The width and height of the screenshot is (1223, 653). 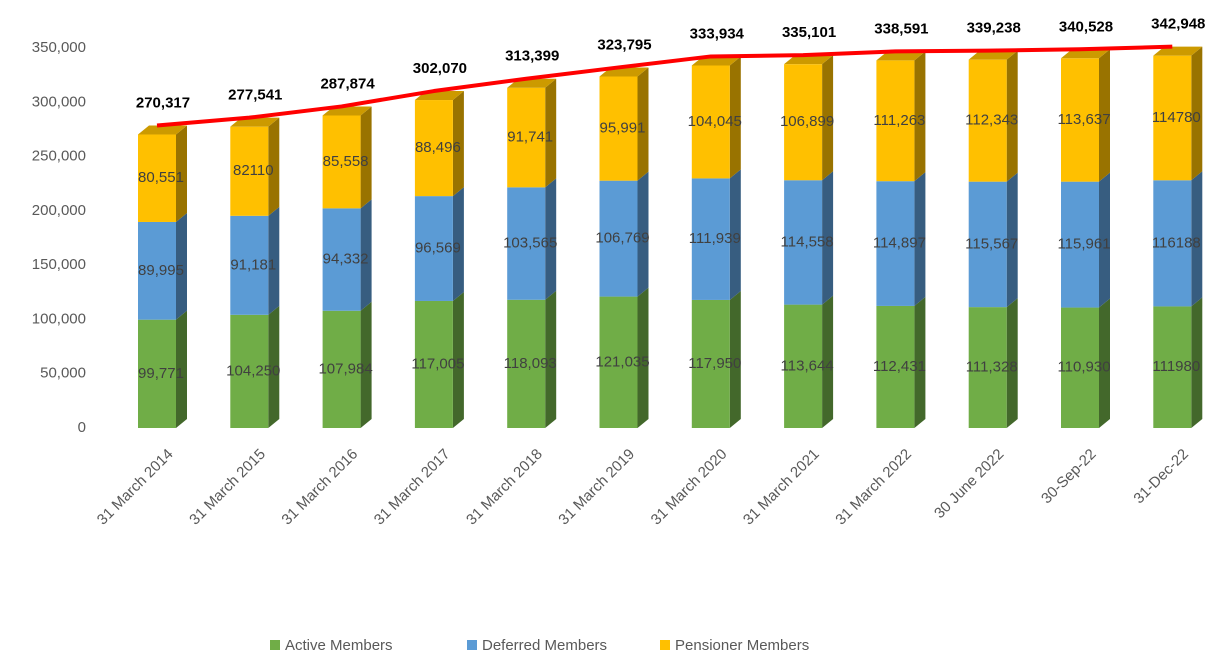 What do you see at coordinates (899, 120) in the screenshot?
I see `data-label: 111,263` at bounding box center [899, 120].